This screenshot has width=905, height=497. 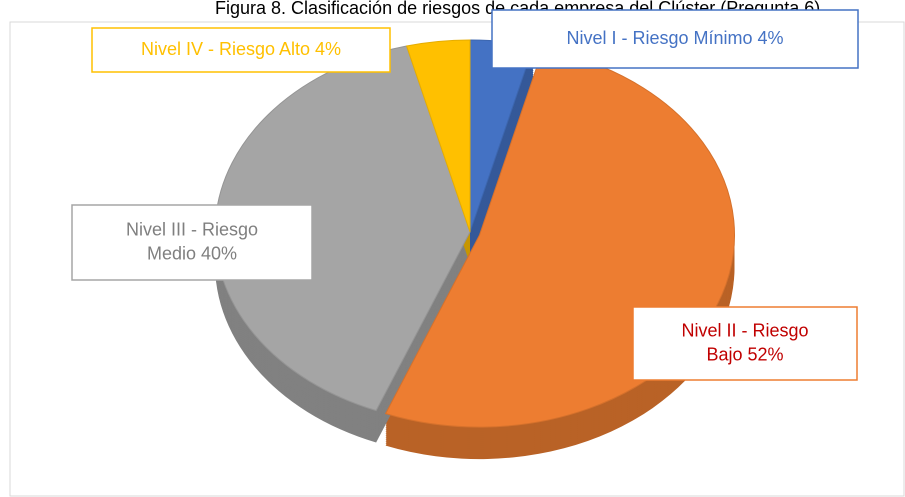 What do you see at coordinates (438, 136) in the screenshot?
I see `slice` at bounding box center [438, 136].